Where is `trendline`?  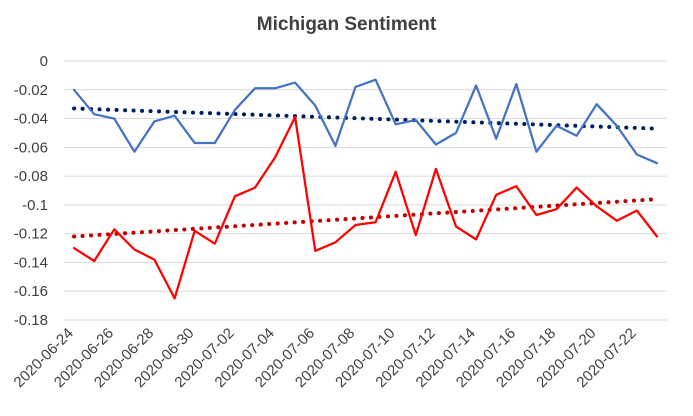
trendline is located at coordinates (365, 118).